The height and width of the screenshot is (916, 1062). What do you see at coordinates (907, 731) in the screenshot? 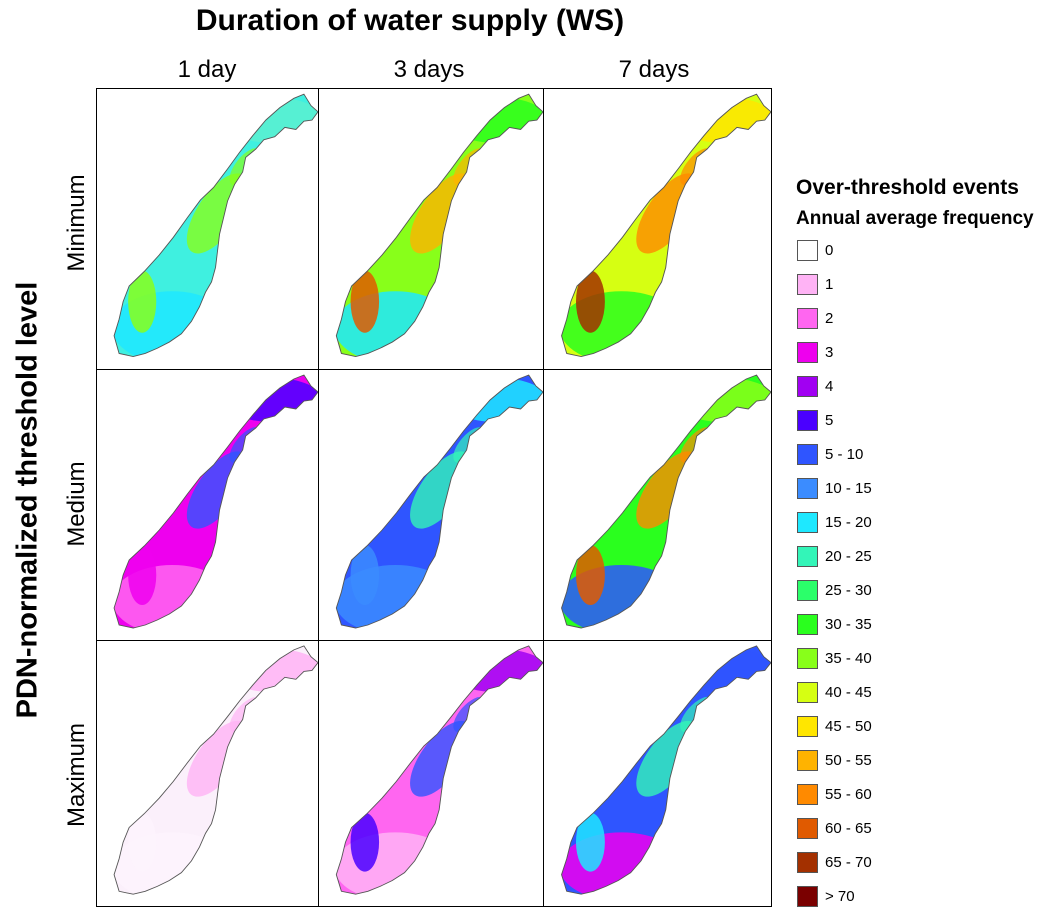
I see `legend-item: 45 - 50` at bounding box center [907, 731].